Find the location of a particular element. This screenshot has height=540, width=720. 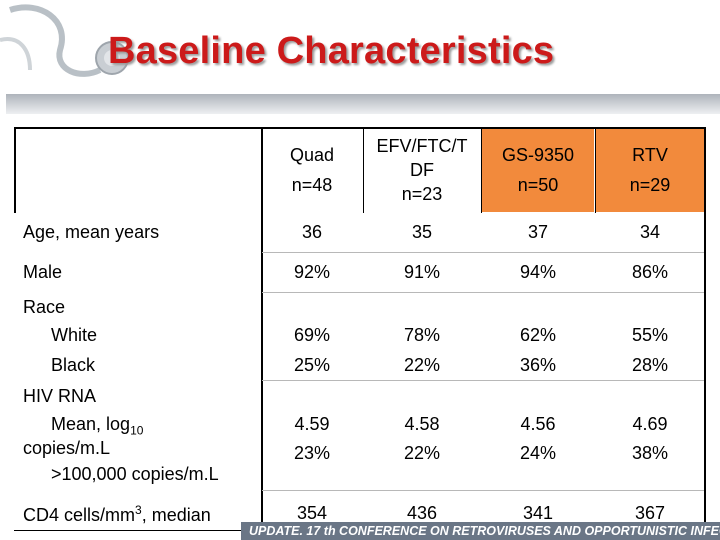

cell-black-efv: 22% is located at coordinates (422, 365).